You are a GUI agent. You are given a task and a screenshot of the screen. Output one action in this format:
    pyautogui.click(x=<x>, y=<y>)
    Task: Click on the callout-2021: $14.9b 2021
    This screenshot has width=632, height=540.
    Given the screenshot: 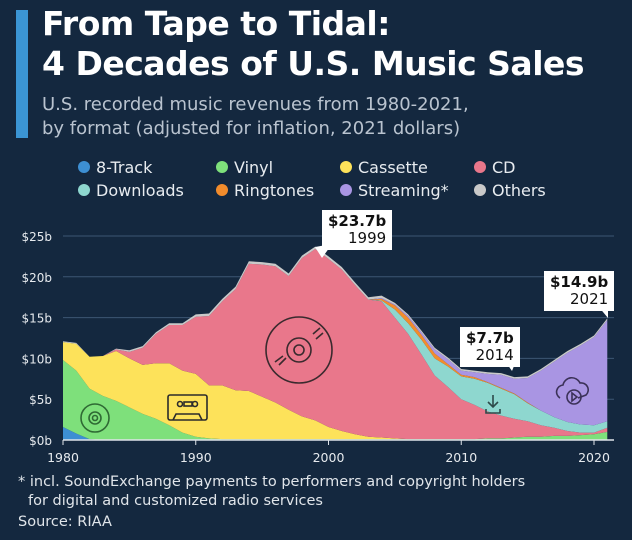 What is the action you would take?
    pyautogui.click(x=579, y=291)
    